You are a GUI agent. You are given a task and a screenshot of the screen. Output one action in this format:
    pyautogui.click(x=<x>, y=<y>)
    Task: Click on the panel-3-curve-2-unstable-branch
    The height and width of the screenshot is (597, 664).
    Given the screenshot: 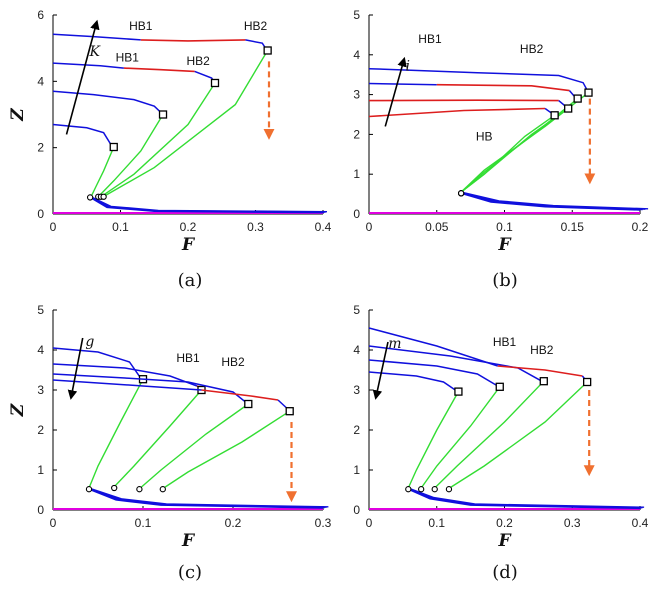 What is the action you would take?
    pyautogui.click(x=158, y=438)
    